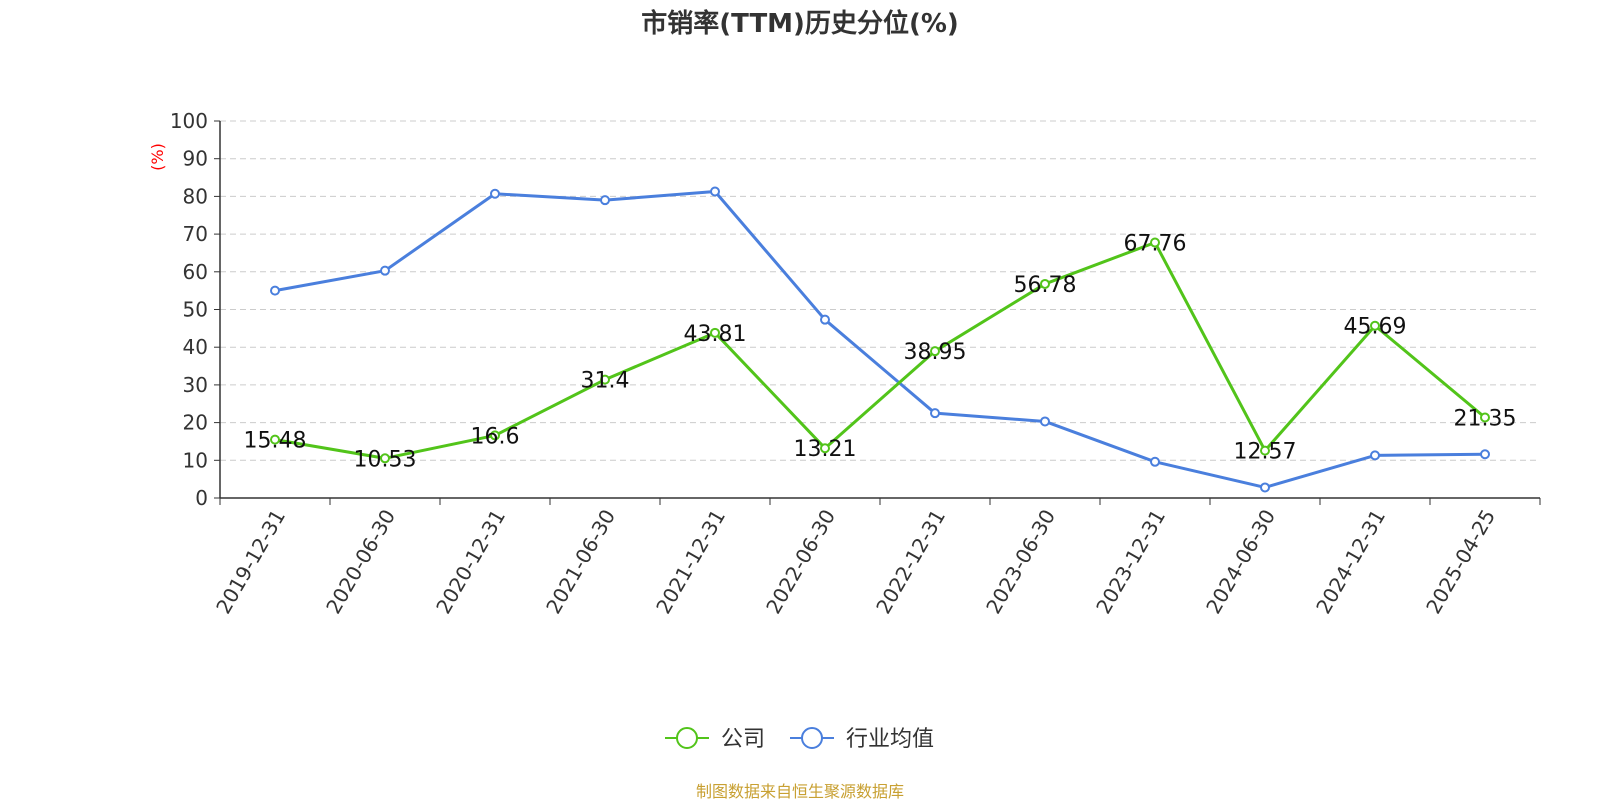 The width and height of the screenshot is (1600, 800). I want to click on data-label: 13.21, so click(825, 449).